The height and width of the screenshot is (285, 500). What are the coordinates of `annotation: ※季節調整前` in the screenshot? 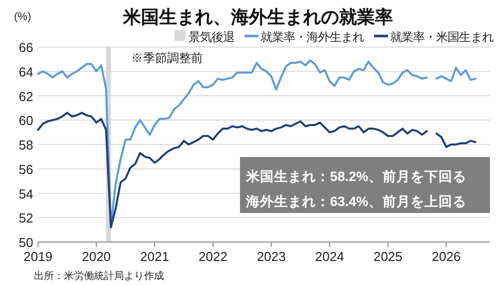 It's located at (167, 58).